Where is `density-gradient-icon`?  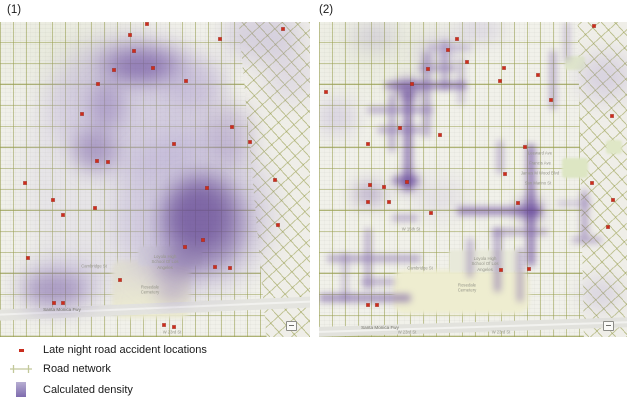
density-gradient-icon is located at coordinates (21, 389).